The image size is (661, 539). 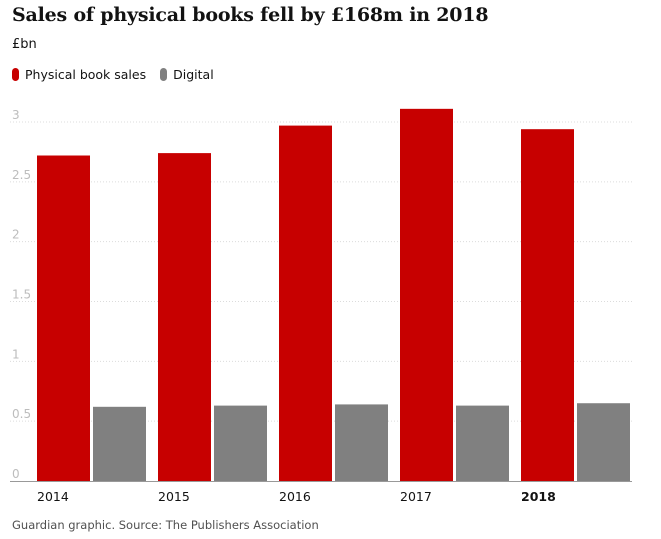 I want to click on legend-label-physical: Physical book sales, so click(x=86, y=74).